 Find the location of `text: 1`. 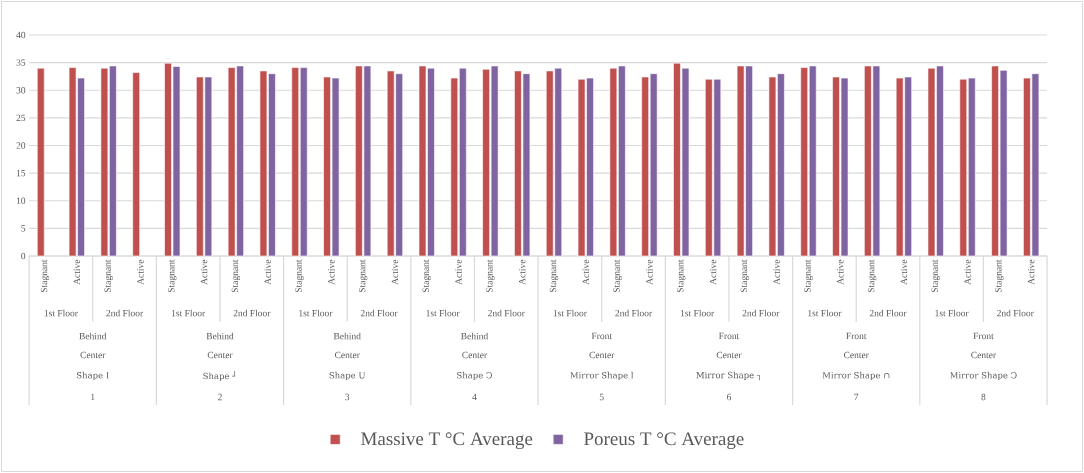

text: 1 is located at coordinates (93, 397).